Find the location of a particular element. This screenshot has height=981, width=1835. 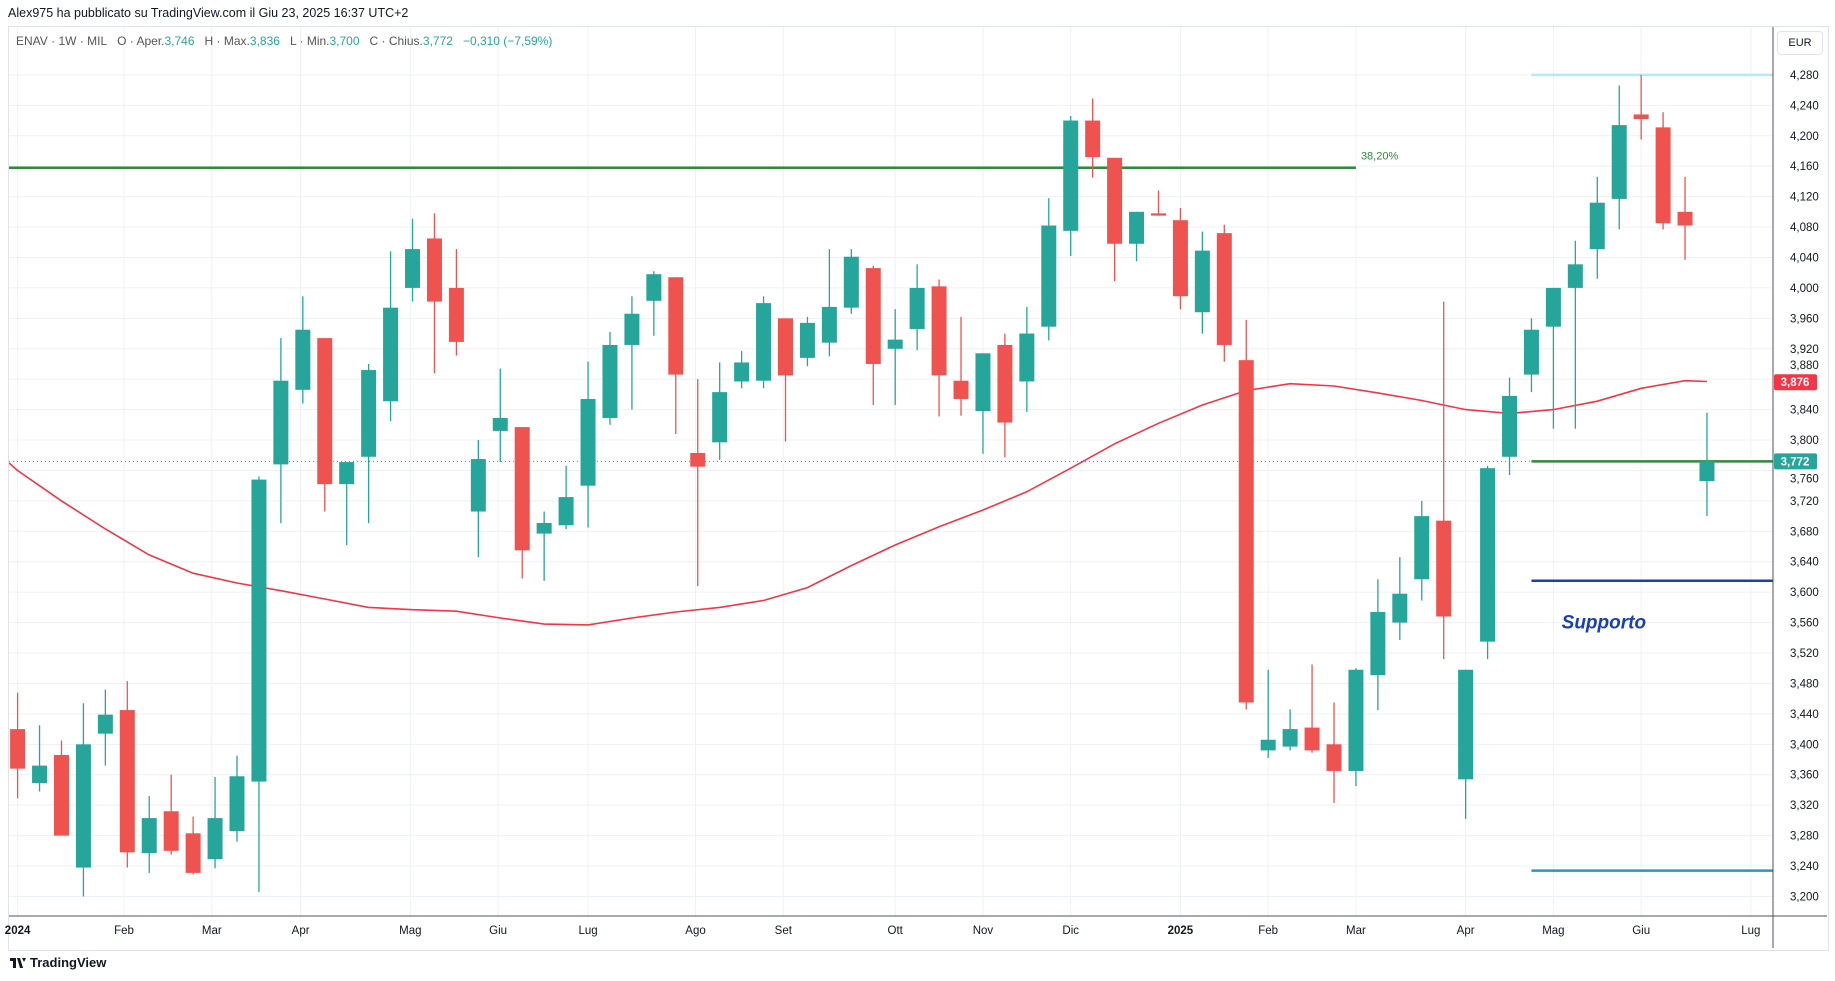

high-value: 3,836 is located at coordinates (264, 41).